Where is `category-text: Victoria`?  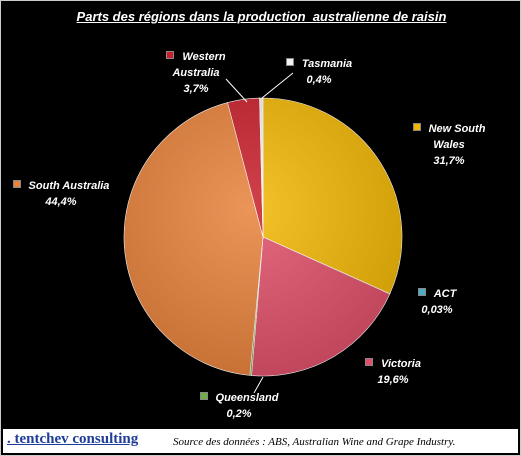
category-text: Victoria is located at coordinates (401, 364).